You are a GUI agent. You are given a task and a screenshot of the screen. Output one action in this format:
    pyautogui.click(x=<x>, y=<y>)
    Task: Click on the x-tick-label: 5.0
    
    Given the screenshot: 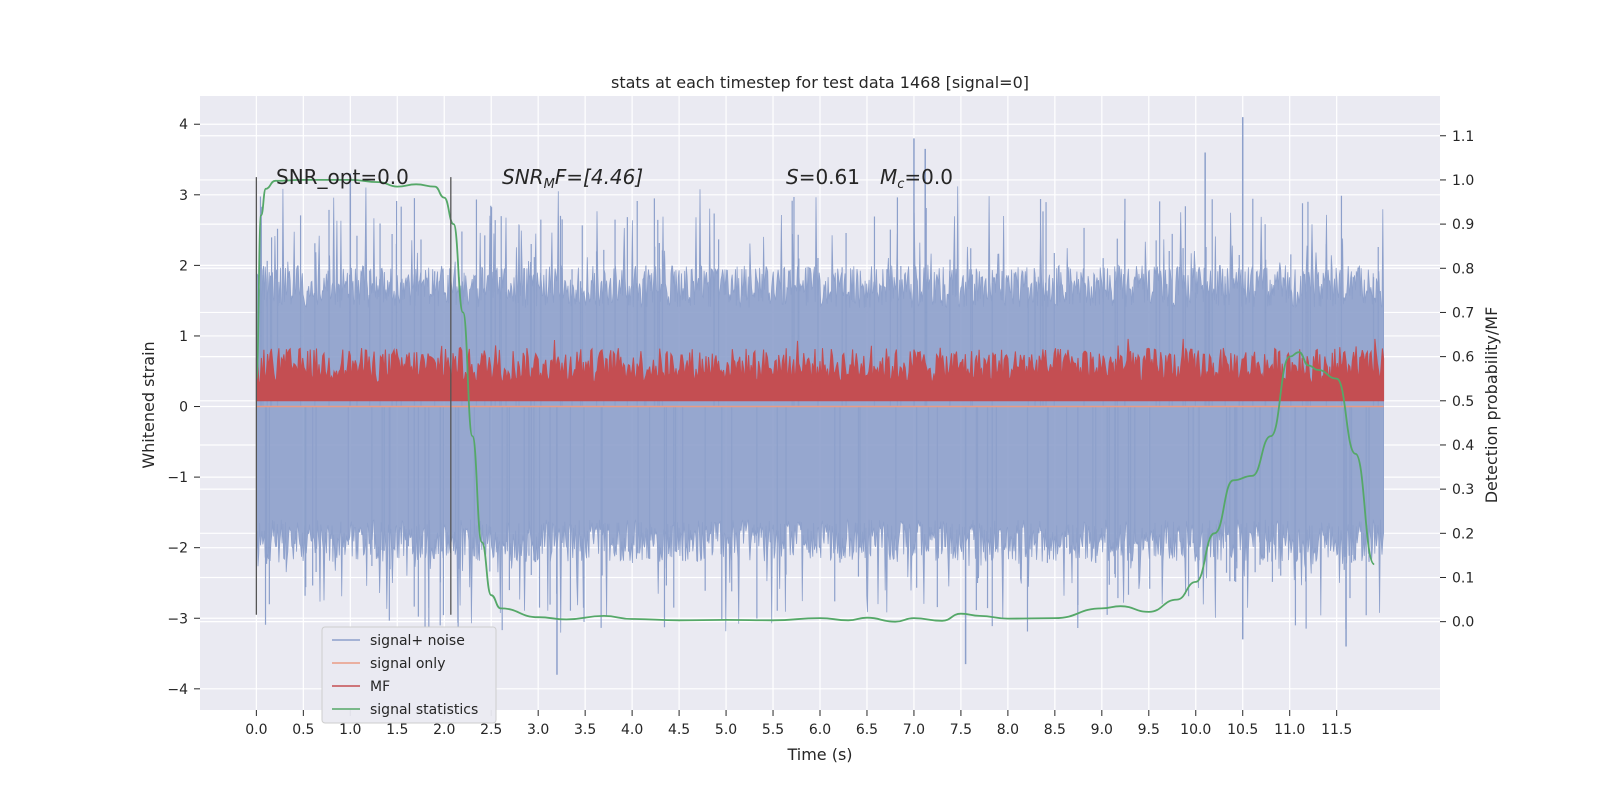 What is the action you would take?
    pyautogui.click(x=726, y=730)
    